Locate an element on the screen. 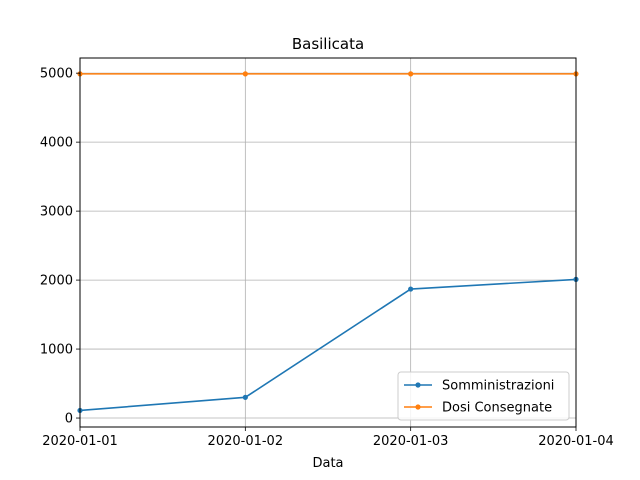  legend-label: Dosi Consegnate is located at coordinates (497, 408).